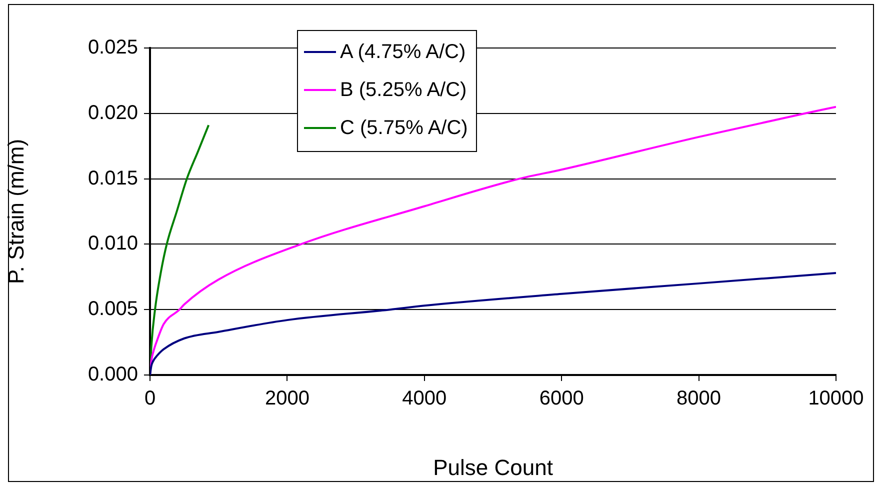  I want to click on legend-label: B (5.25% A/C), so click(403, 90).